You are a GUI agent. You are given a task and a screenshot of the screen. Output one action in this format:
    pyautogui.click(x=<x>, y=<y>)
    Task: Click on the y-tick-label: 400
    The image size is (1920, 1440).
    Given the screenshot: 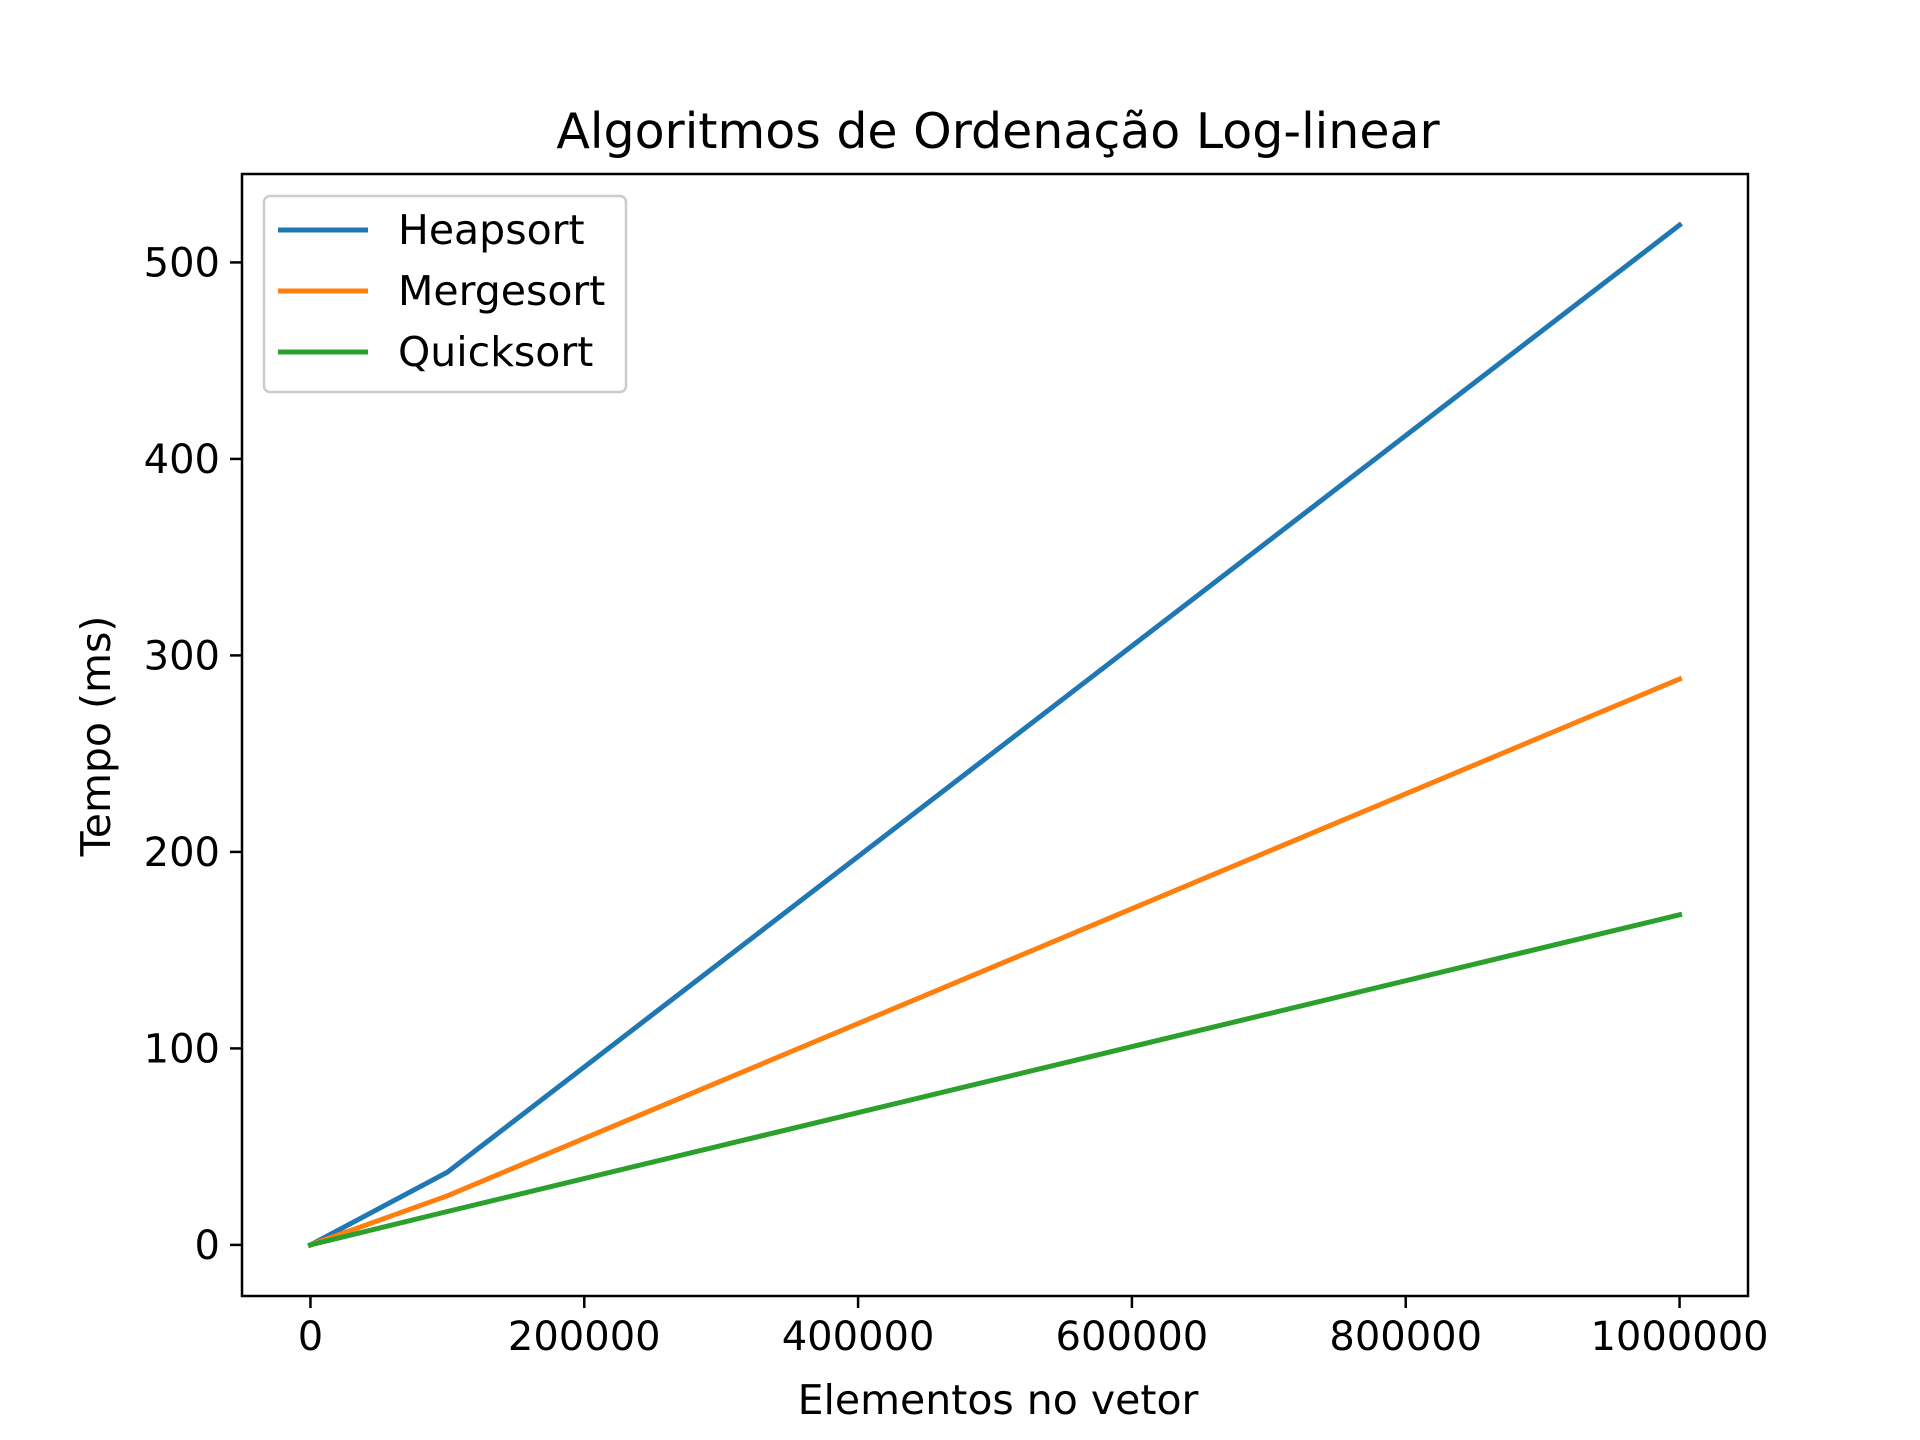 What is the action you would take?
    pyautogui.click(x=182, y=460)
    